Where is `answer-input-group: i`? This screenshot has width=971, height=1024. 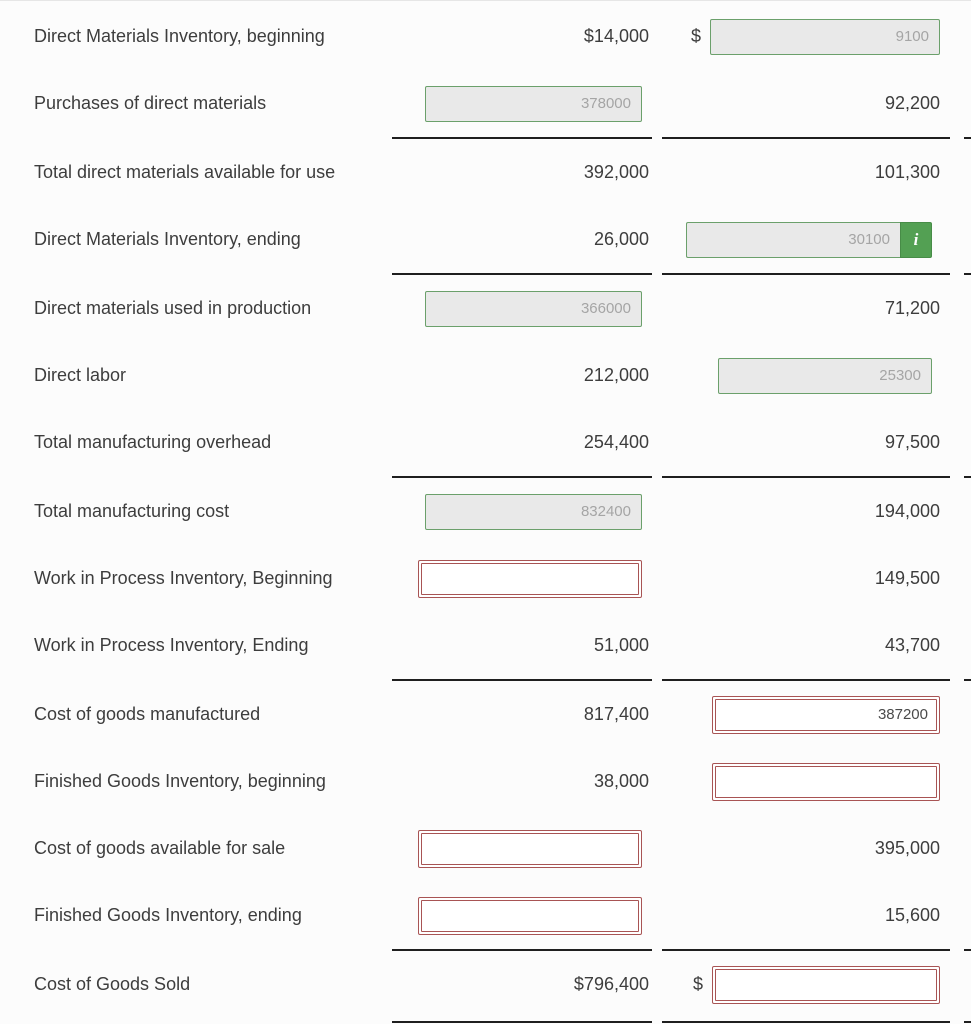 answer-input-group: i is located at coordinates (809, 239).